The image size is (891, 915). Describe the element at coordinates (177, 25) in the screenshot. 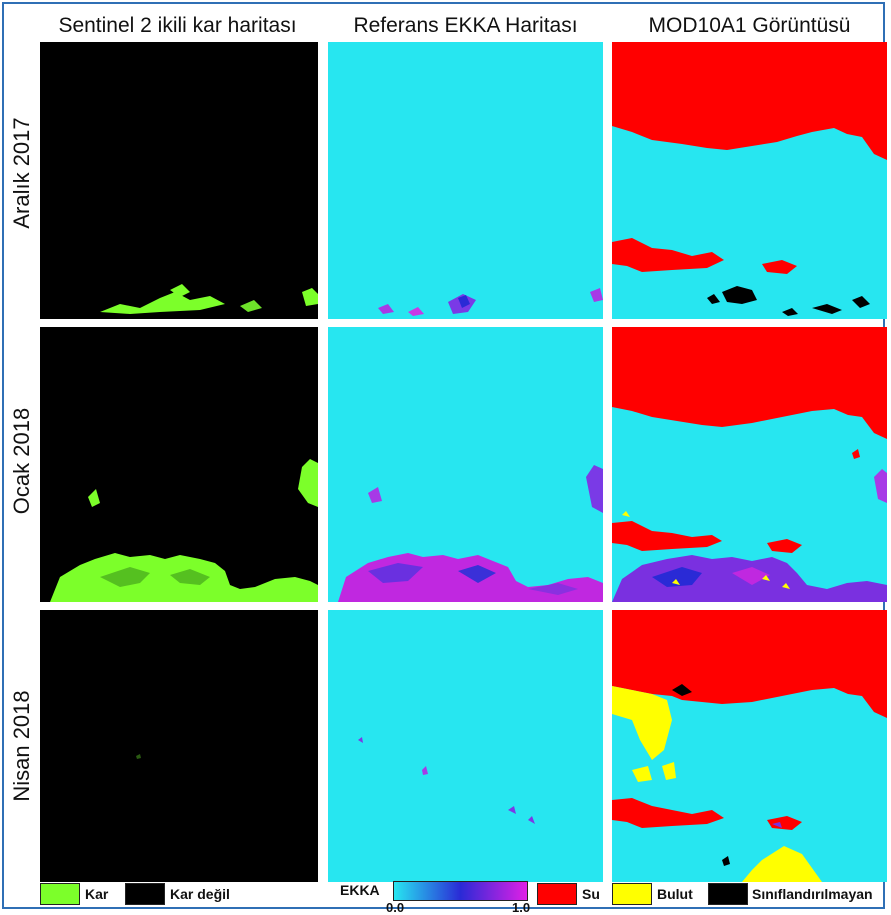

I see `column-title-sentinel: Sentinel 2 ikili kar haritası` at that location.